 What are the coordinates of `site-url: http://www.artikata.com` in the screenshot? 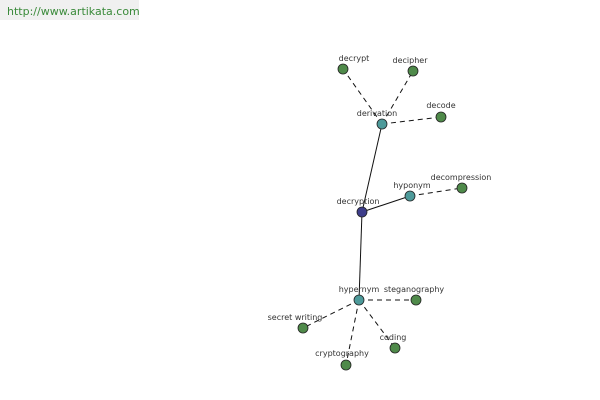 It's located at (73, 11).